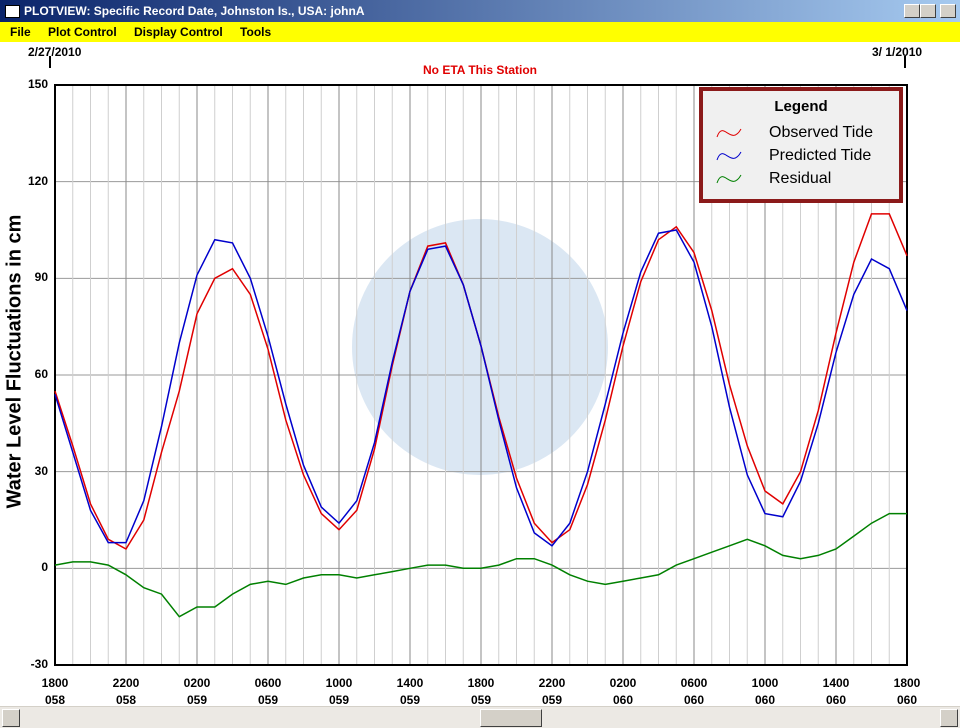 The image size is (960, 728). Describe the element at coordinates (836, 691) in the screenshot. I see `x-tick-label: 1400 060` at that location.